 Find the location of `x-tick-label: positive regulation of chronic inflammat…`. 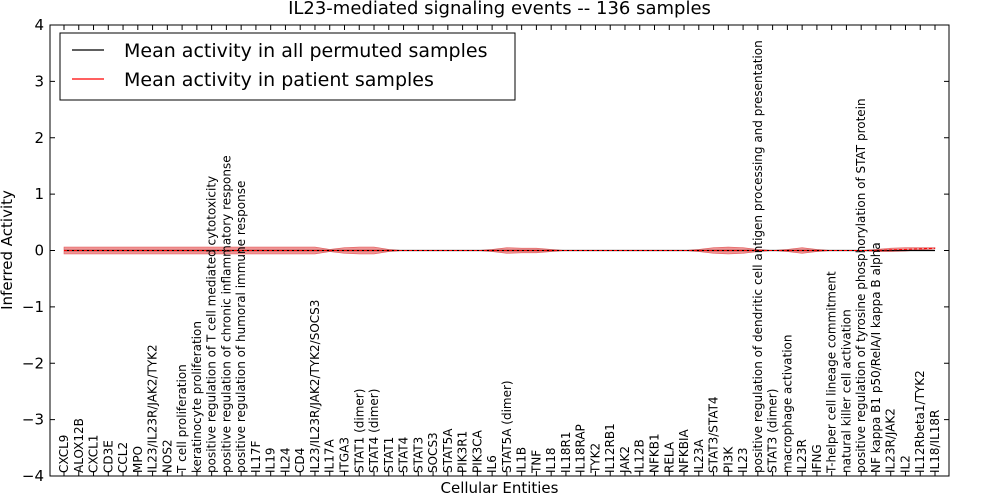

x-tick-label: positive regulation of chronic inflammat… is located at coordinates (226, 314).